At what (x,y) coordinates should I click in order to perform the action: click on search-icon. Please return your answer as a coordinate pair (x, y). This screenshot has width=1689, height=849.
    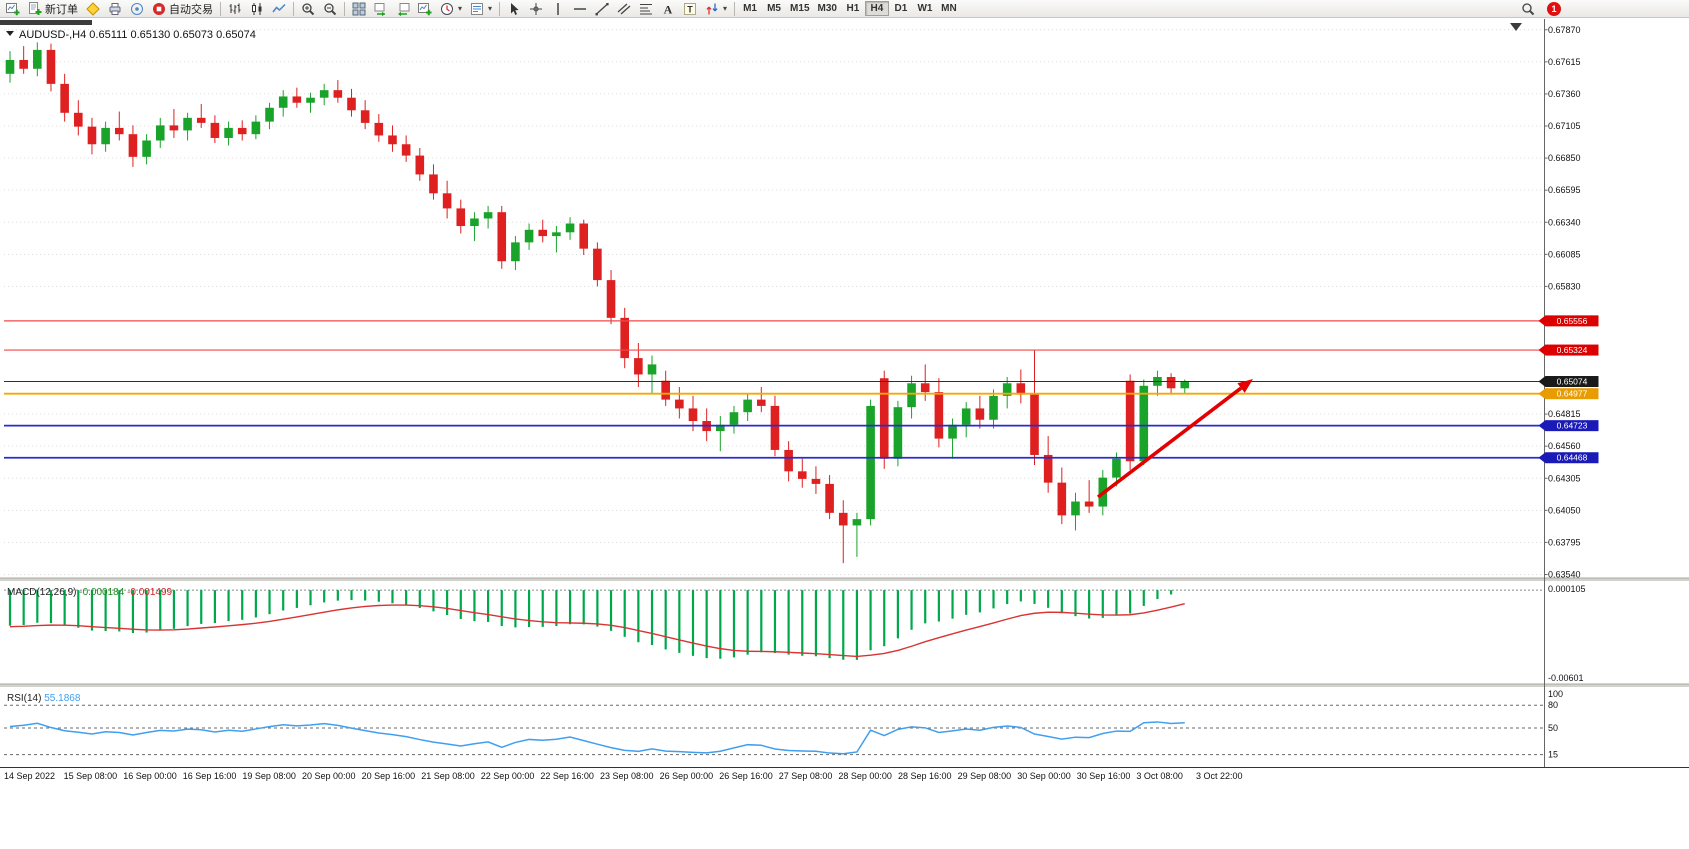
    Looking at the image, I should click on (1528, 8).